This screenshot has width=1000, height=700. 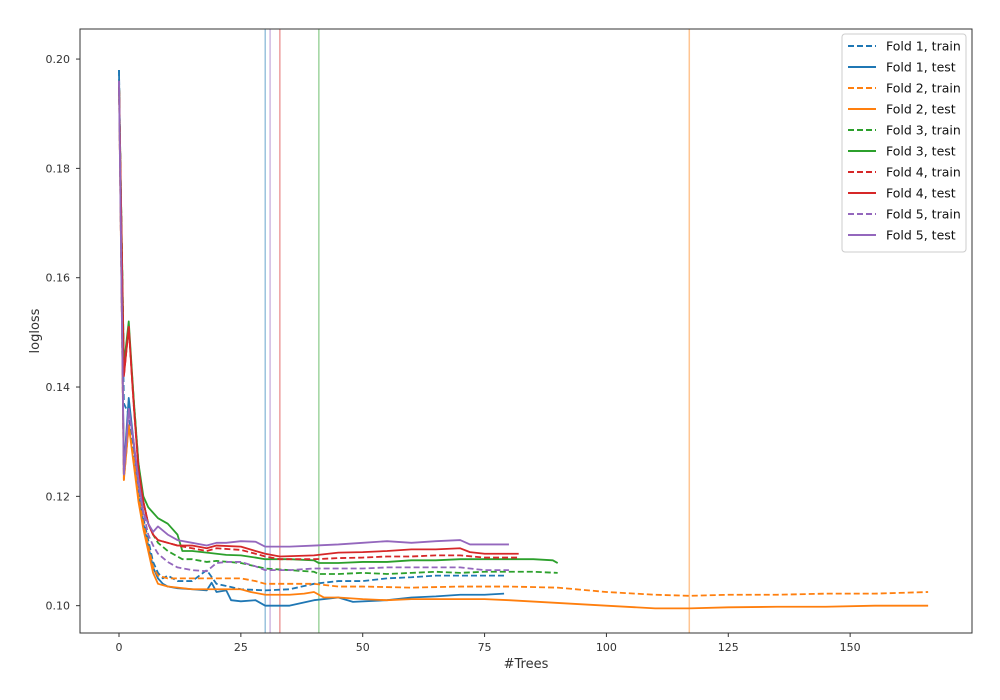 What do you see at coordinates (923, 88) in the screenshot?
I see `legend-label: Fold 2, train` at bounding box center [923, 88].